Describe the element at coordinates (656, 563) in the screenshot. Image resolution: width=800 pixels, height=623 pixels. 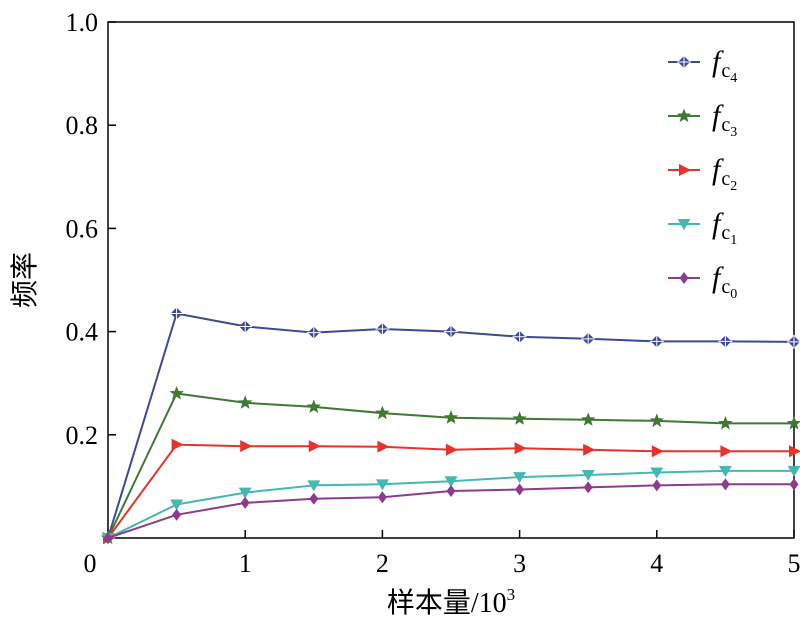
I see `x-tick-label: 4` at that location.